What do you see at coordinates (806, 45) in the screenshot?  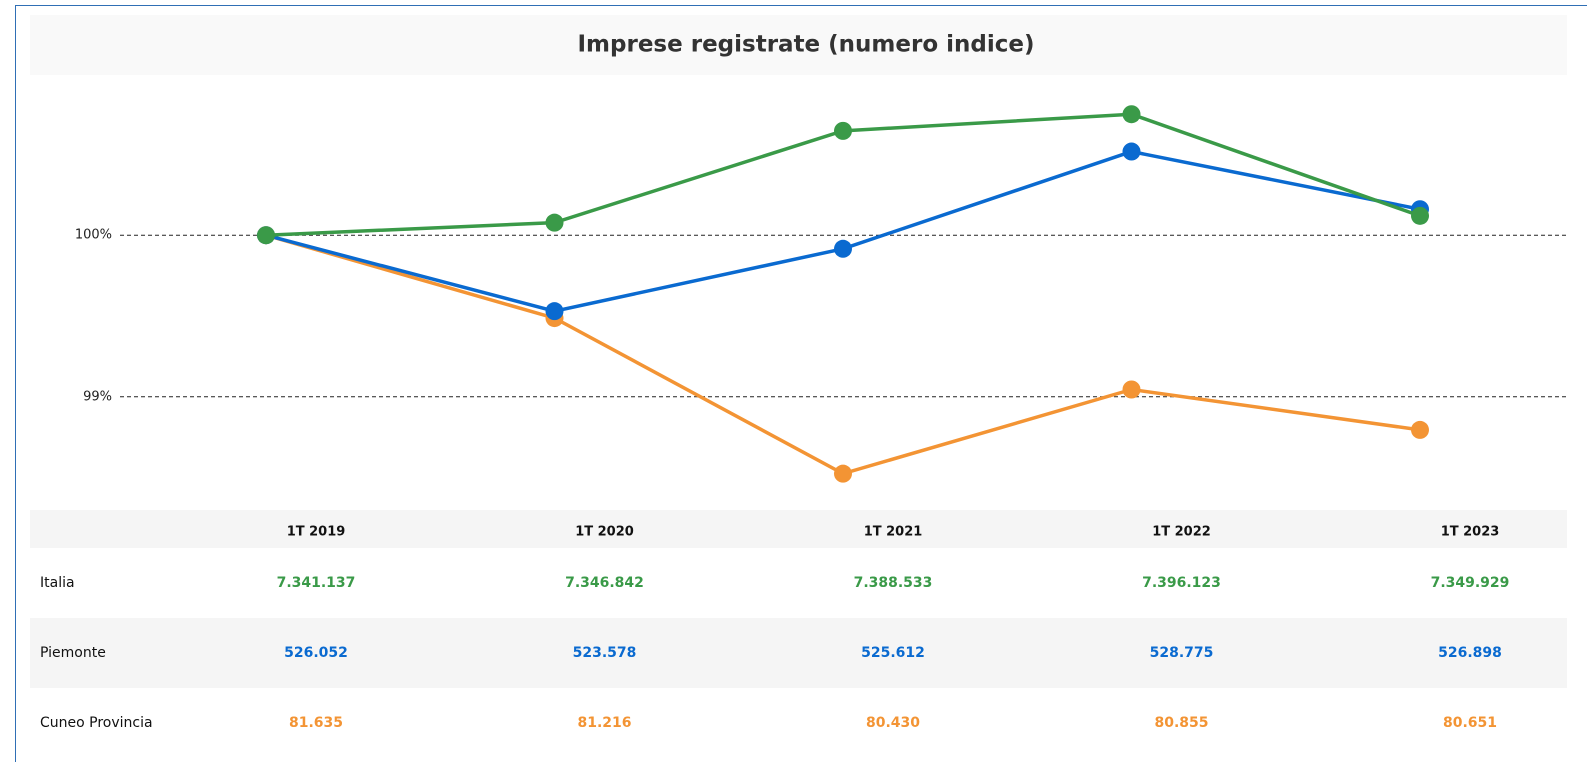 I see `chart-title: Imprese registrate (numero indice)` at bounding box center [806, 45].